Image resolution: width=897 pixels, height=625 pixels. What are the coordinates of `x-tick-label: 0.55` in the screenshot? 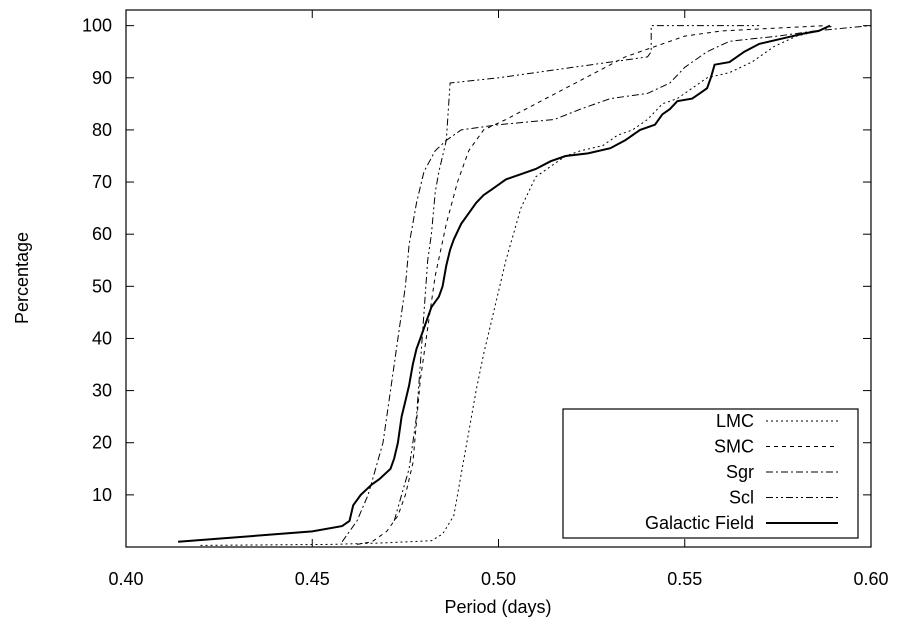 It's located at (684, 579).